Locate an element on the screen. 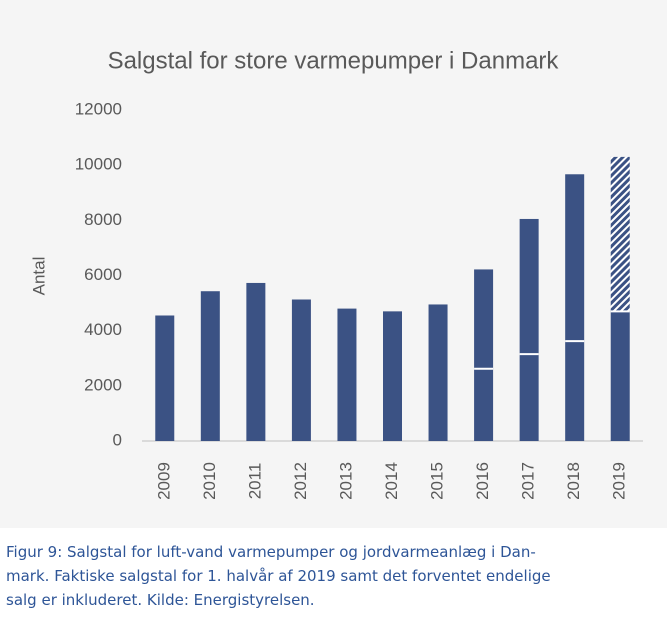  x-tick-label: 2012 is located at coordinates (300, 481).